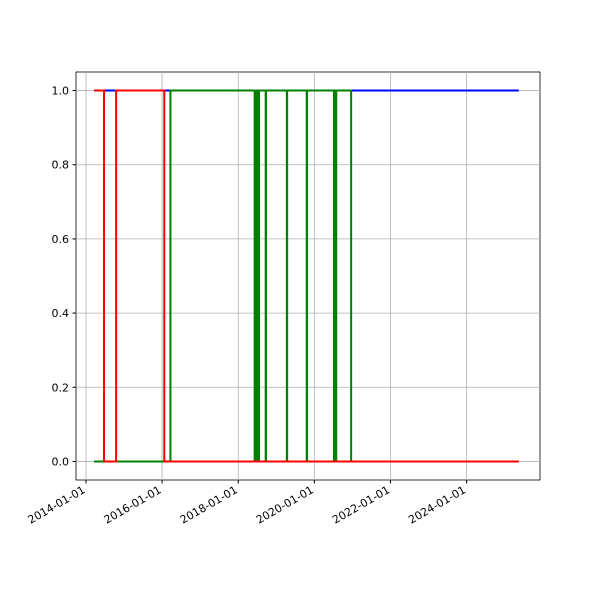 Image resolution: width=600 pixels, height=604 pixels. Describe the element at coordinates (133, 504) in the screenshot. I see `x-tick-label: 2016-01-01` at that location.